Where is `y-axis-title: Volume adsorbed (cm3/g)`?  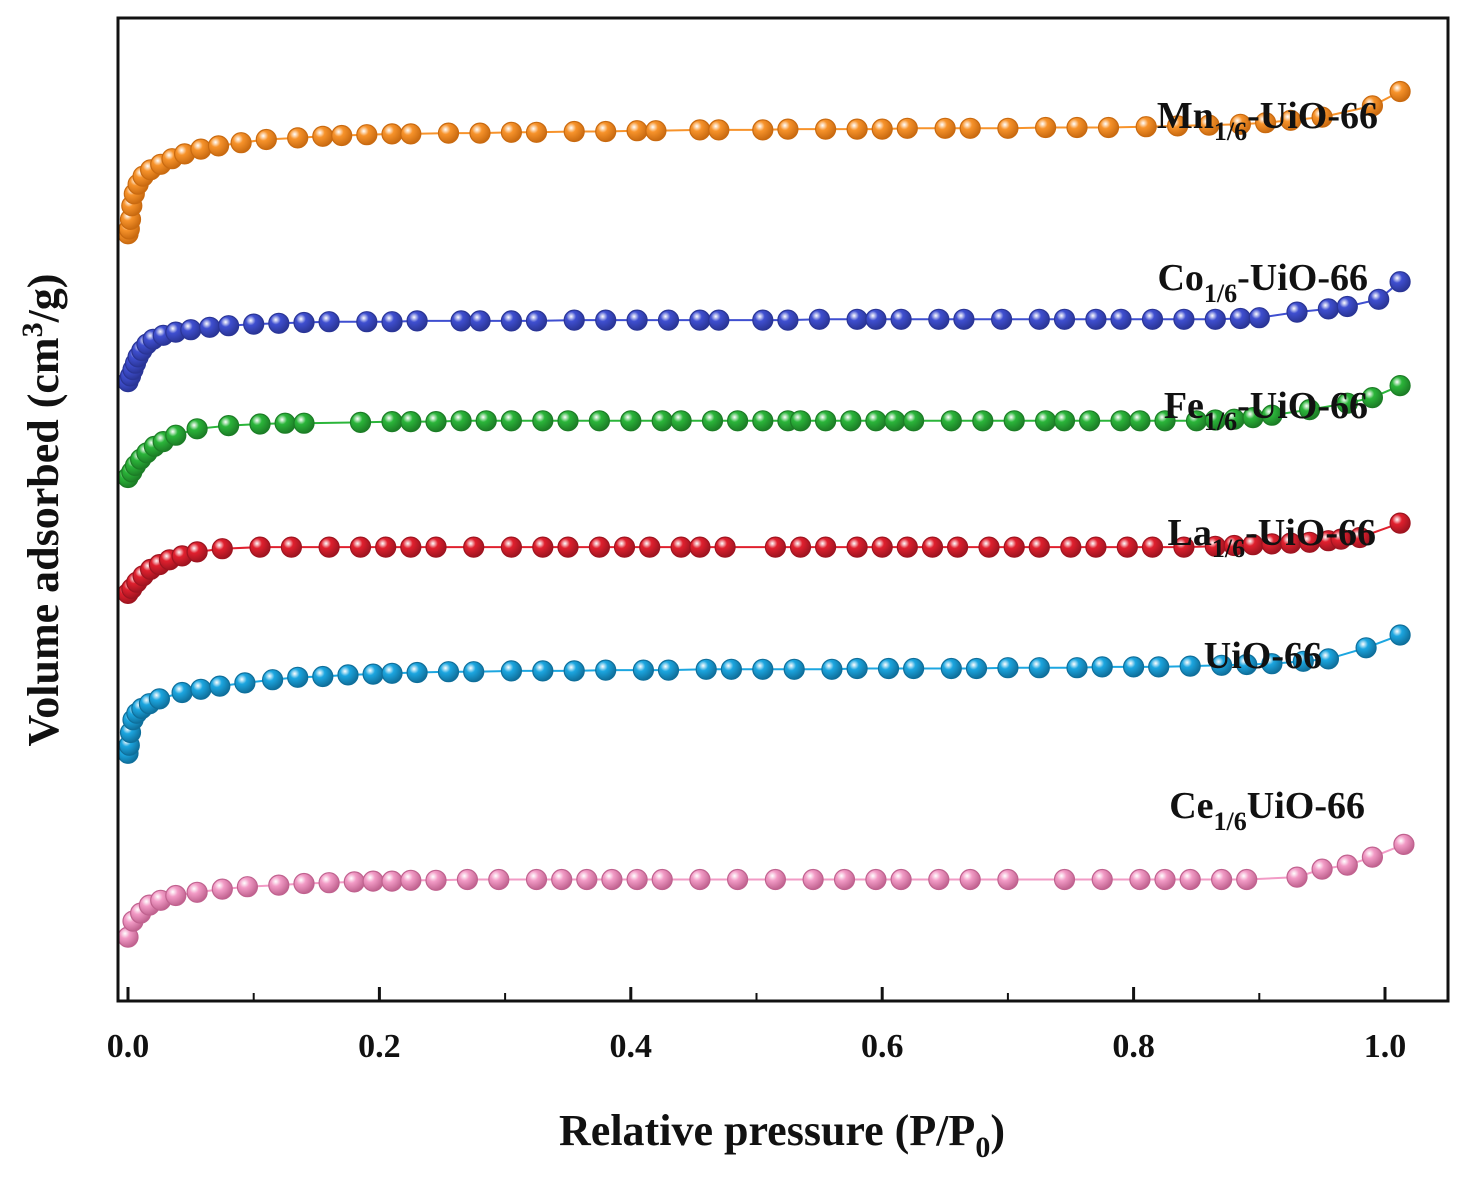
y-axis-title: Volume adsorbed (cm3/g) is located at coordinates (42, 510).